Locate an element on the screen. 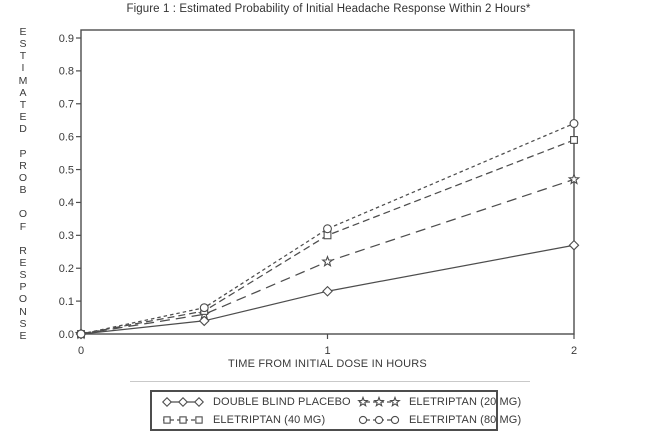  y-tick-label: 0.1 is located at coordinates (66, 302).